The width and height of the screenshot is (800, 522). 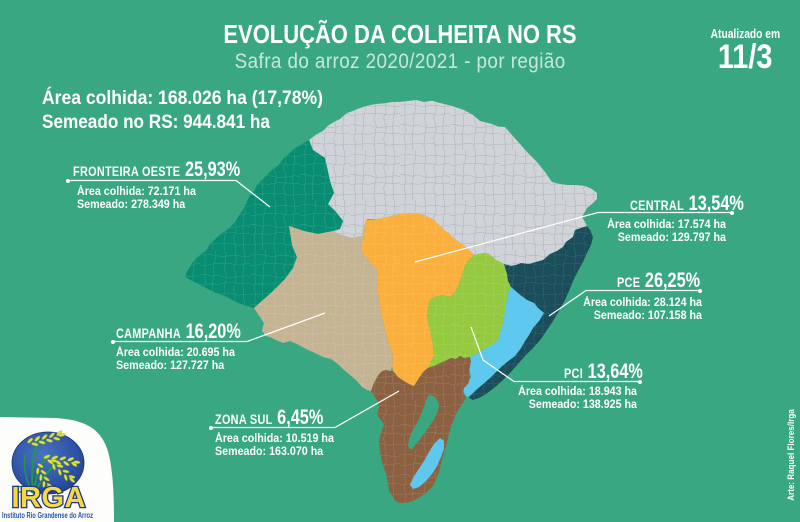 What do you see at coordinates (47, 515) in the screenshot?
I see `svg-text:Instituto Rio Grandense do Arr: Instituto Rio Grandense do Arroz` at bounding box center [47, 515].